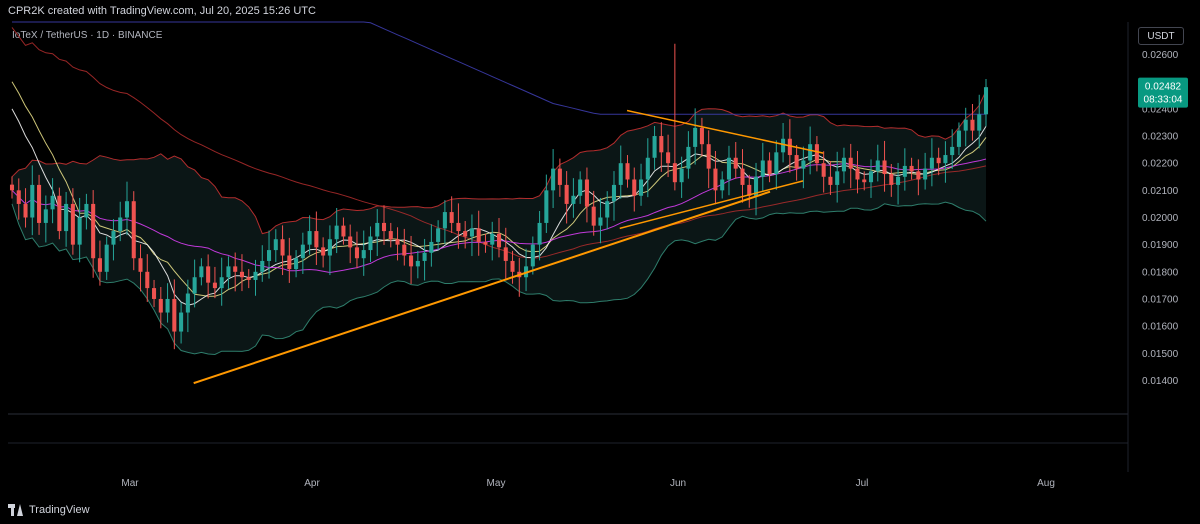 The height and width of the screenshot is (524, 1200). What do you see at coordinates (1163, 100) in the screenshot?
I see `countdown-label: 08:33:04` at bounding box center [1163, 100].